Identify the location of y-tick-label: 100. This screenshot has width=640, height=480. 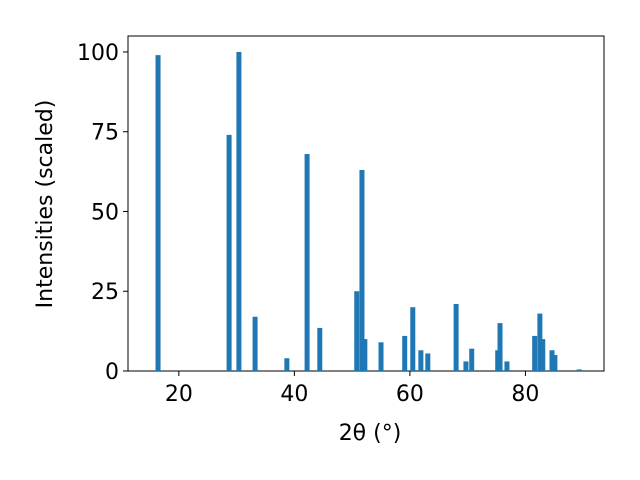
(98, 53).